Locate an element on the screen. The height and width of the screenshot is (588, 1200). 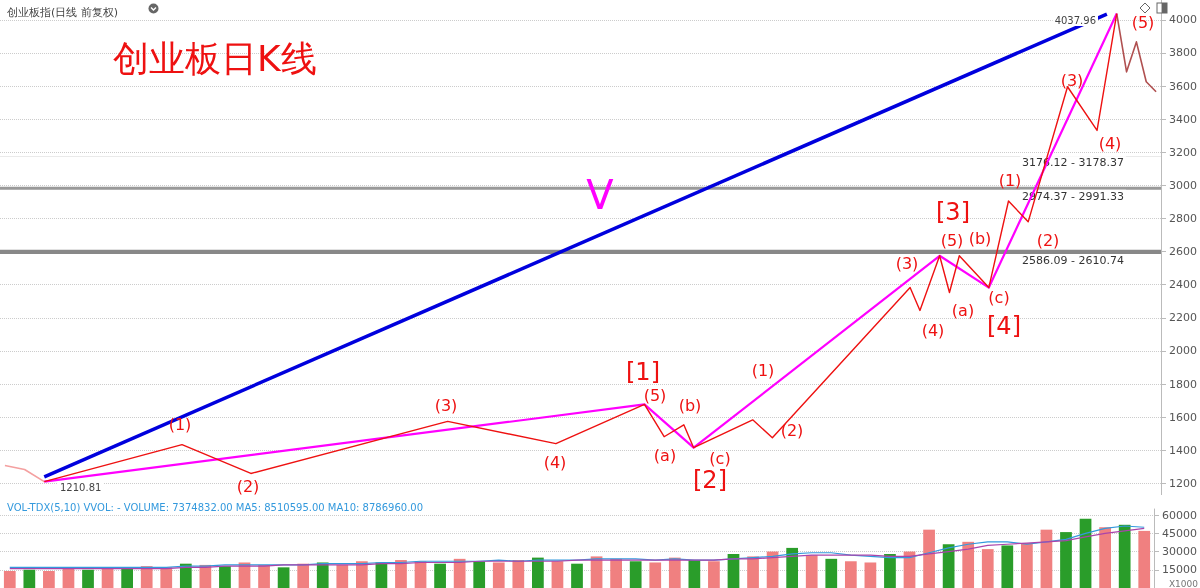
annotation: V is located at coordinates (600, 195).